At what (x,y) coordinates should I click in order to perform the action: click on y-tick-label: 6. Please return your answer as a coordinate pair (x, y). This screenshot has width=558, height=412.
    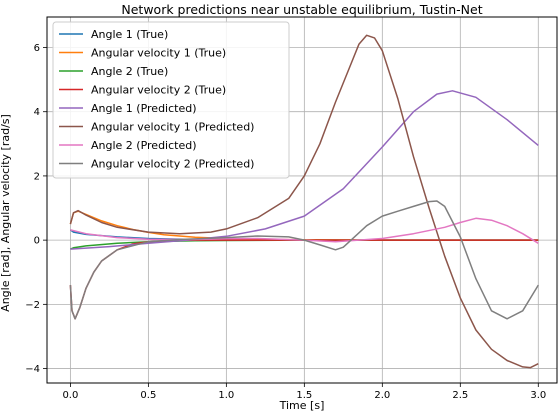
    Looking at the image, I should click on (37, 48).